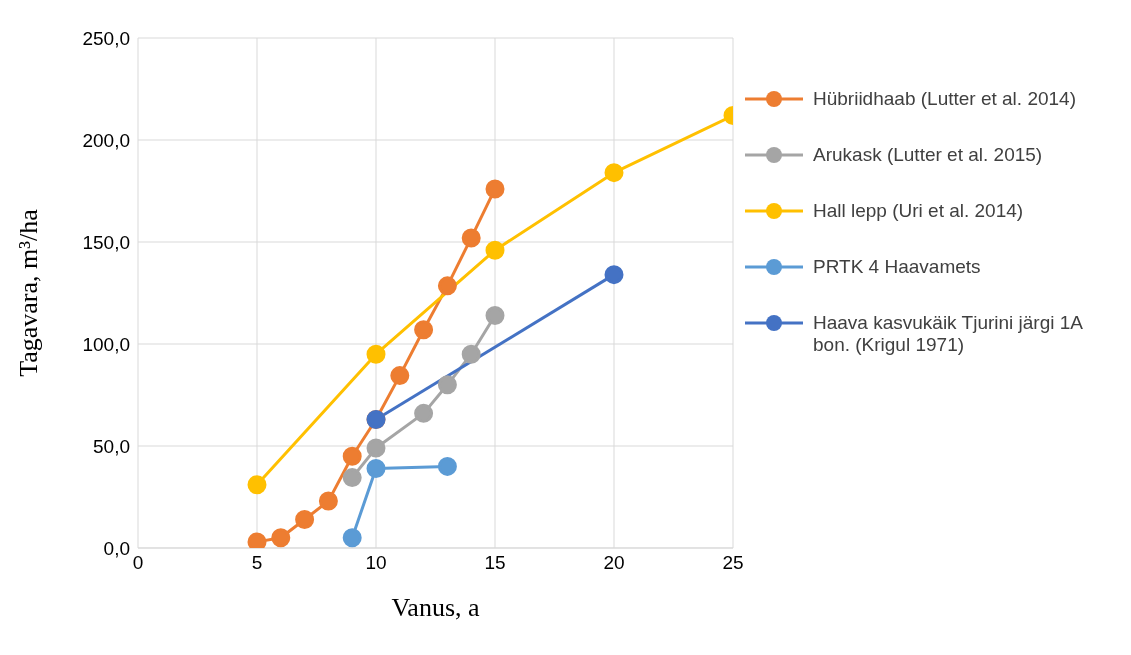 The image size is (1131, 655). What do you see at coordinates (376, 563) in the screenshot?
I see `x-tick-label: 10` at bounding box center [376, 563].